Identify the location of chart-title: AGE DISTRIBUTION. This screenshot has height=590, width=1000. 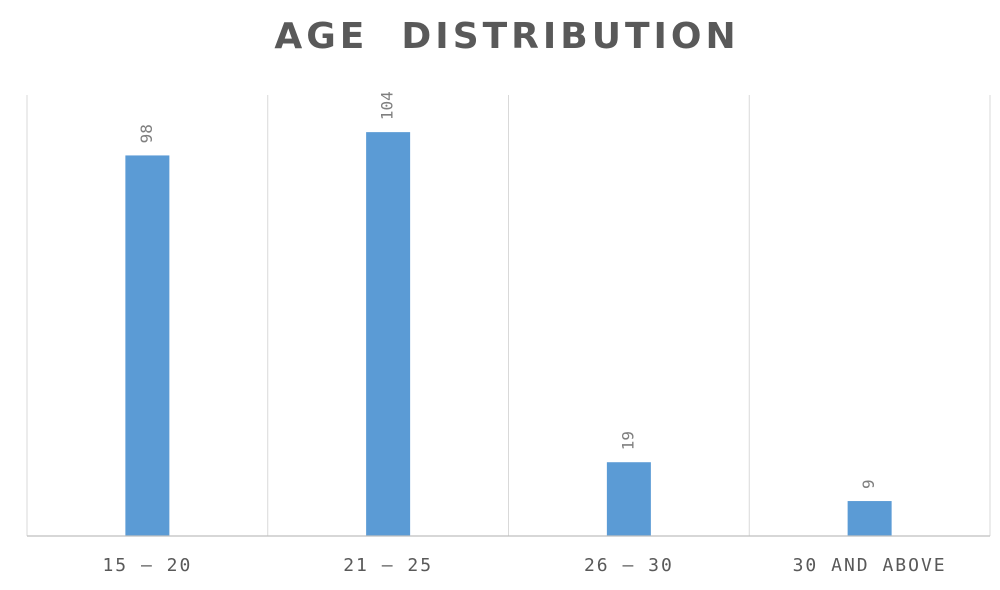
(506, 36).